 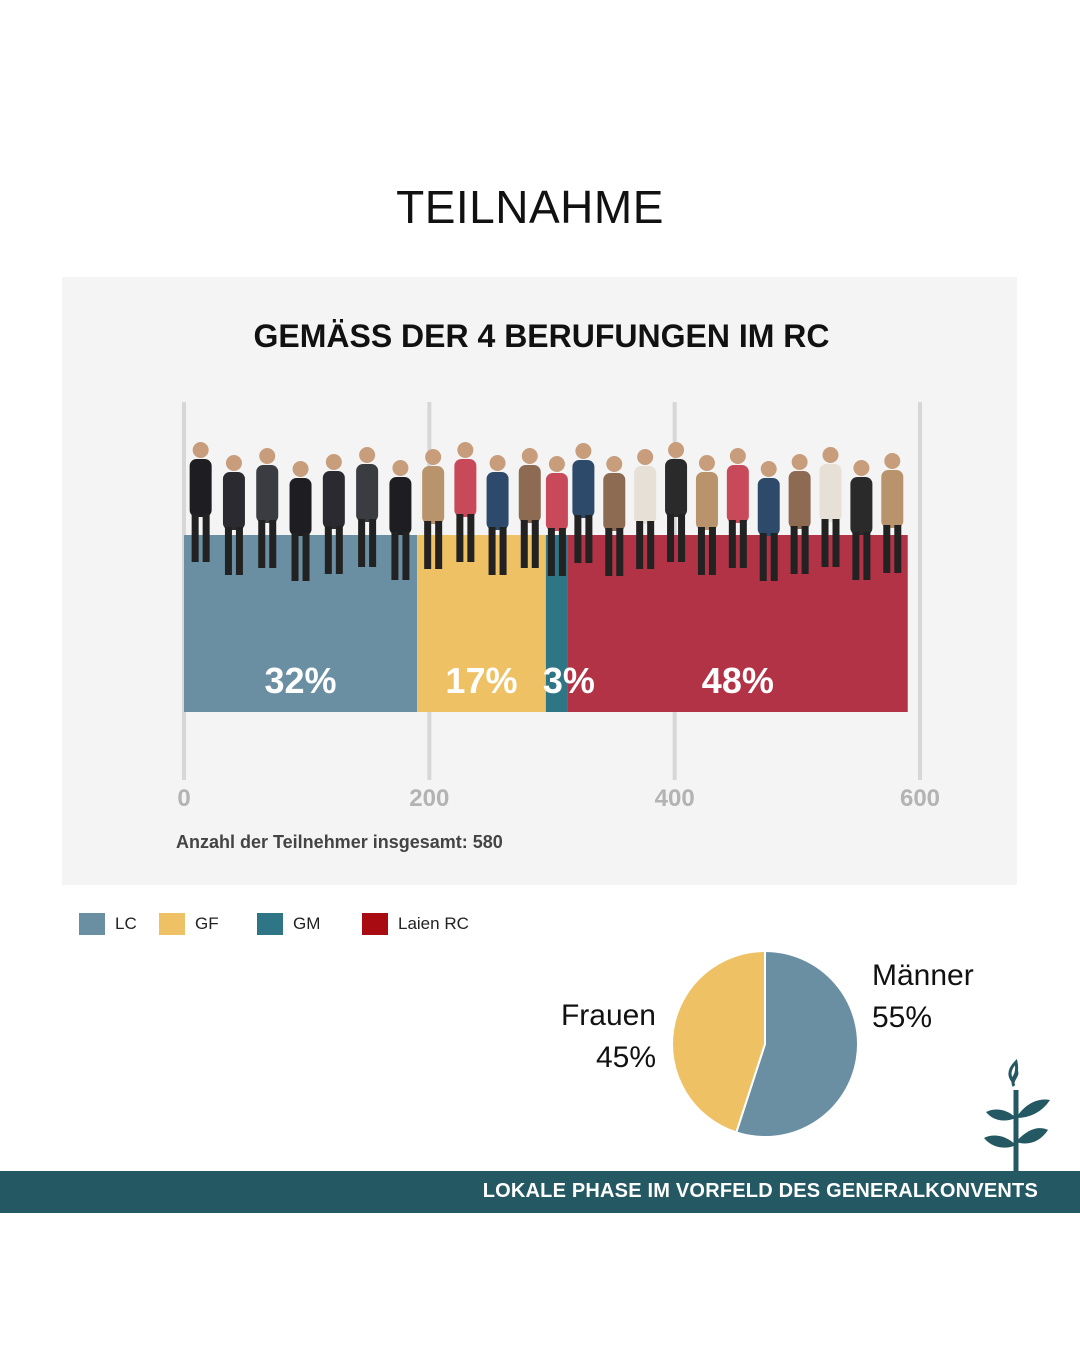 I want to click on legend-item-gf: GF, so click(x=189, y=924).